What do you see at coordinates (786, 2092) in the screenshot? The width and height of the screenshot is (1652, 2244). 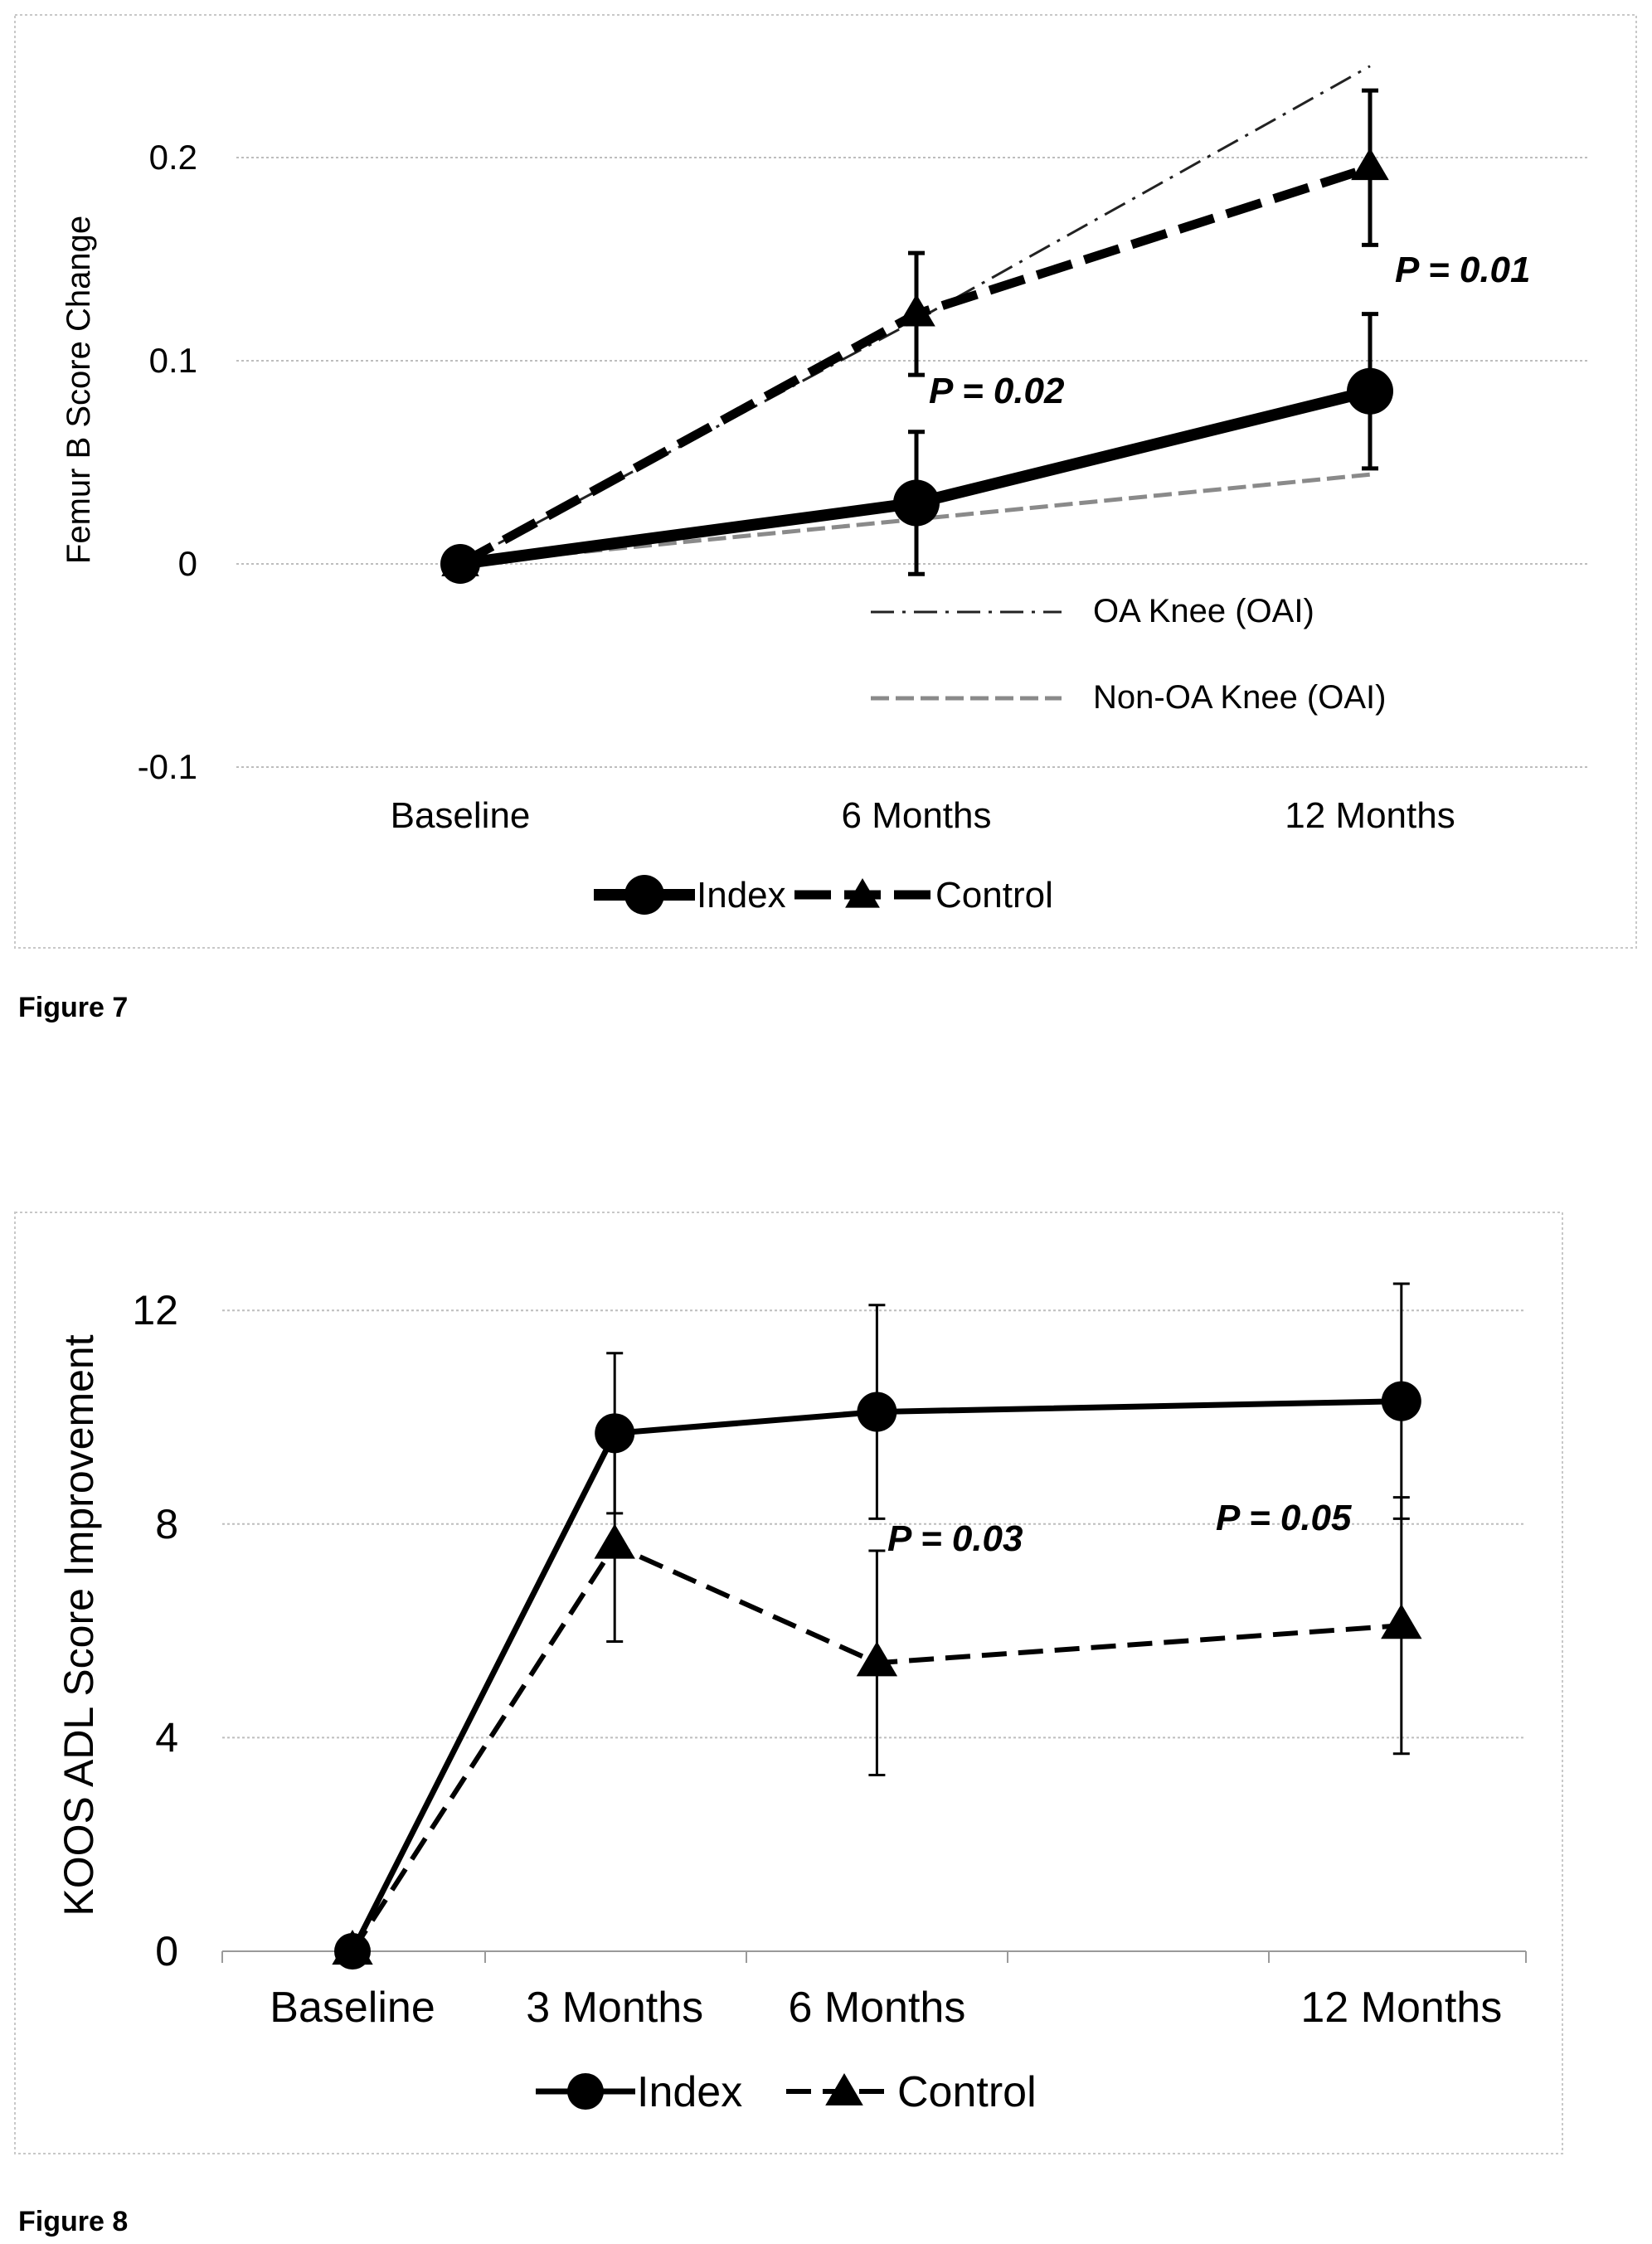 I see `chart2-legend: Index Control` at bounding box center [786, 2092].